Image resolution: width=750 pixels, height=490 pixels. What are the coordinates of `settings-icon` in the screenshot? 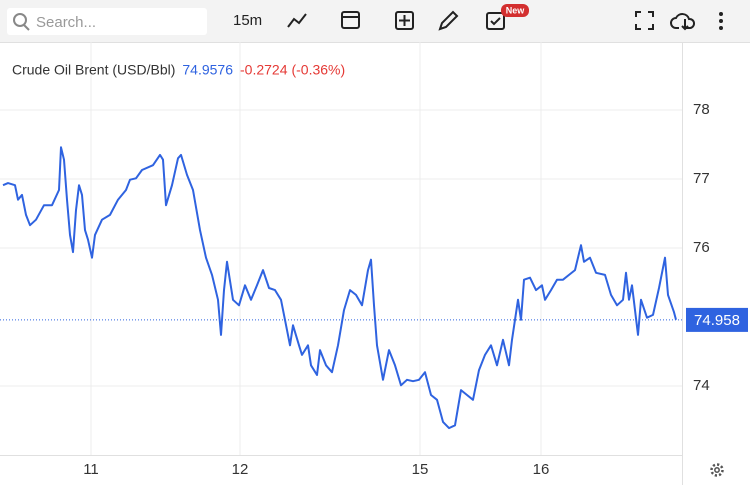 It's located at (717, 470).